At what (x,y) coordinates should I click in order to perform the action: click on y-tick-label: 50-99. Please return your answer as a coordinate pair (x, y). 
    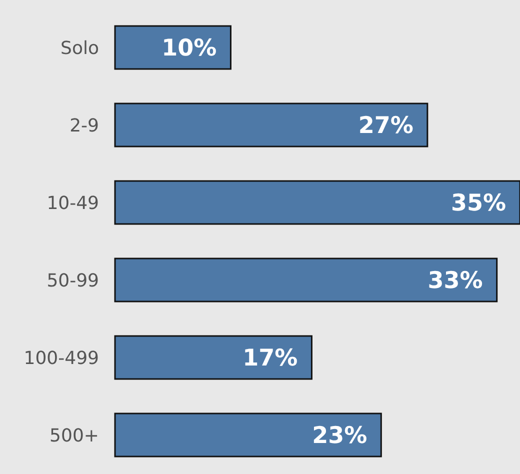
    Looking at the image, I should click on (72, 281).